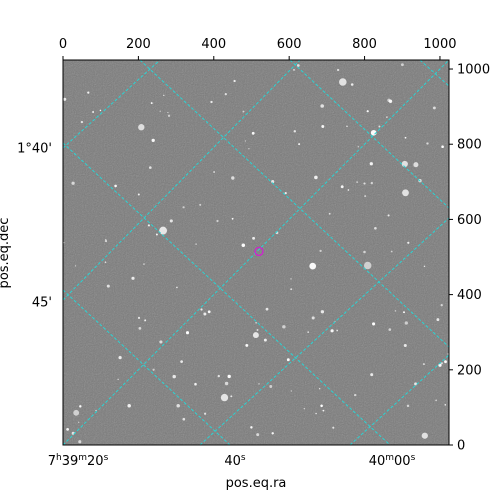 The image size is (500, 500). Describe the element at coordinates (34, 149) in the screenshot. I see `left-tick-label: 1°40'` at that location.